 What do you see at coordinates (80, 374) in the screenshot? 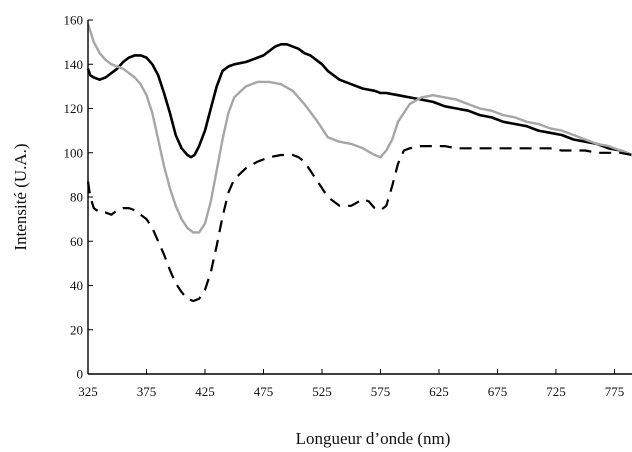
I see `y-tick-label: 0` at bounding box center [80, 374].